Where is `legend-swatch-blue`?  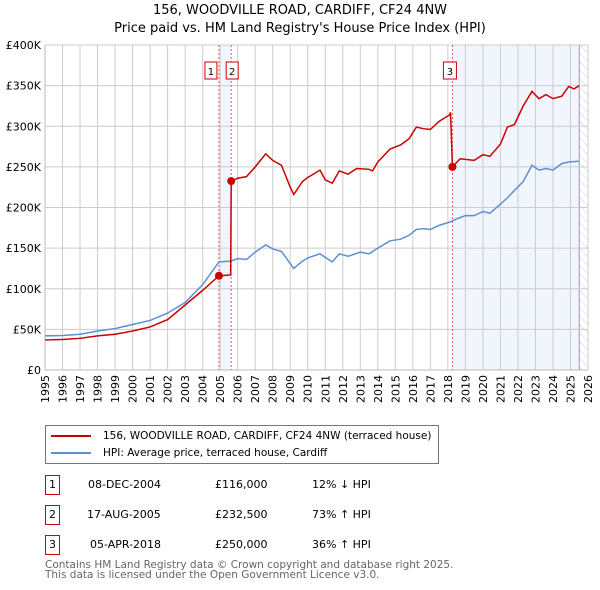
legend-swatch-blue is located at coordinates (71, 453).